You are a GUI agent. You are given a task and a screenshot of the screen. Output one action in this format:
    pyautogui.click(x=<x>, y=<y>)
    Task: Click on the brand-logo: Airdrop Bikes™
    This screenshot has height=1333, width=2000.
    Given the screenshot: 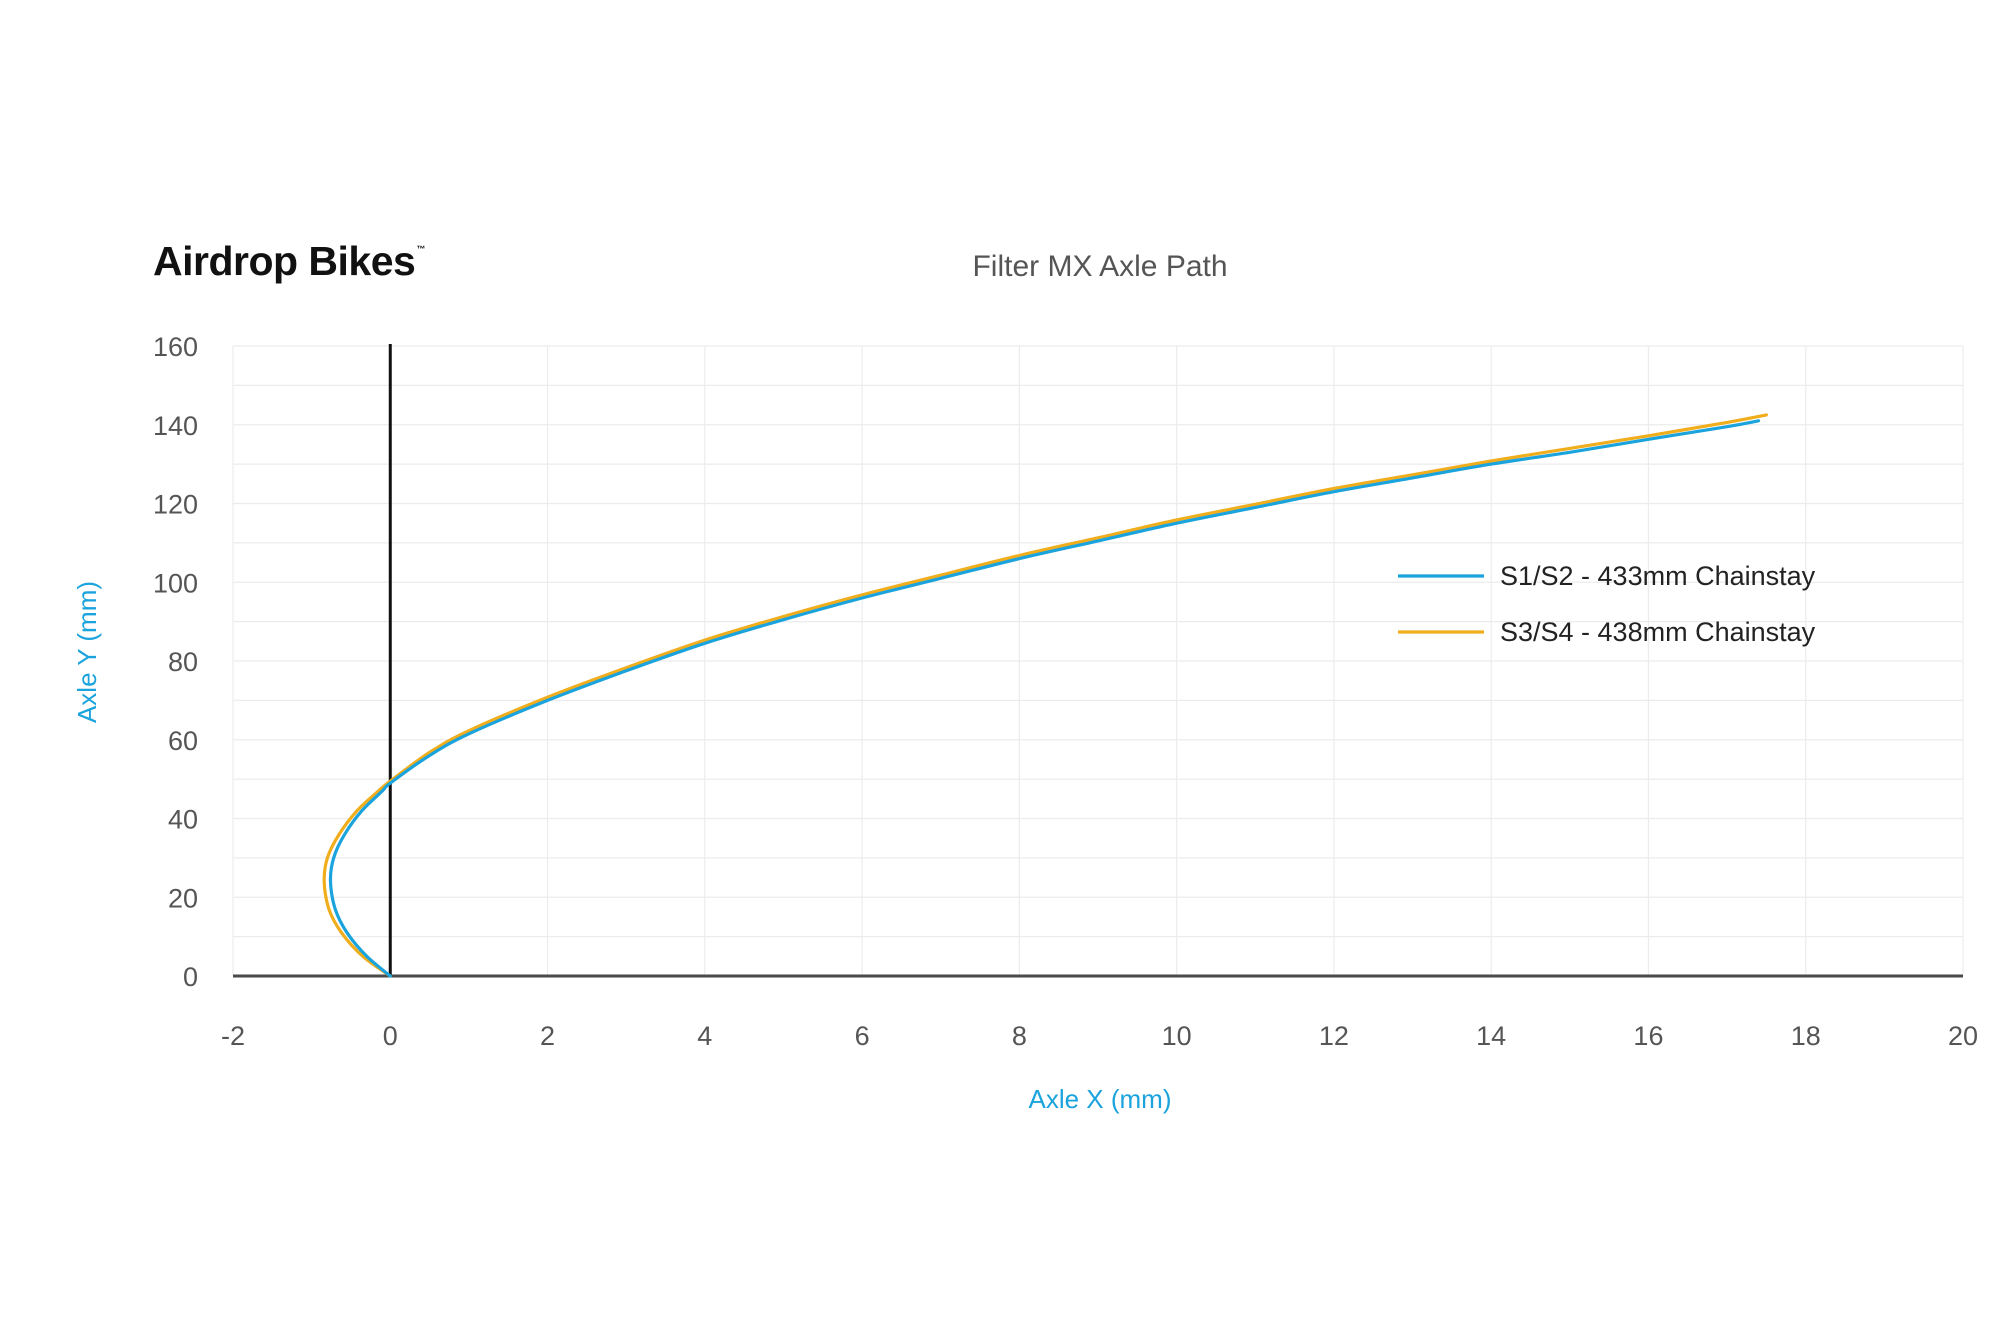 What is the action you would take?
    pyautogui.click(x=289, y=261)
    